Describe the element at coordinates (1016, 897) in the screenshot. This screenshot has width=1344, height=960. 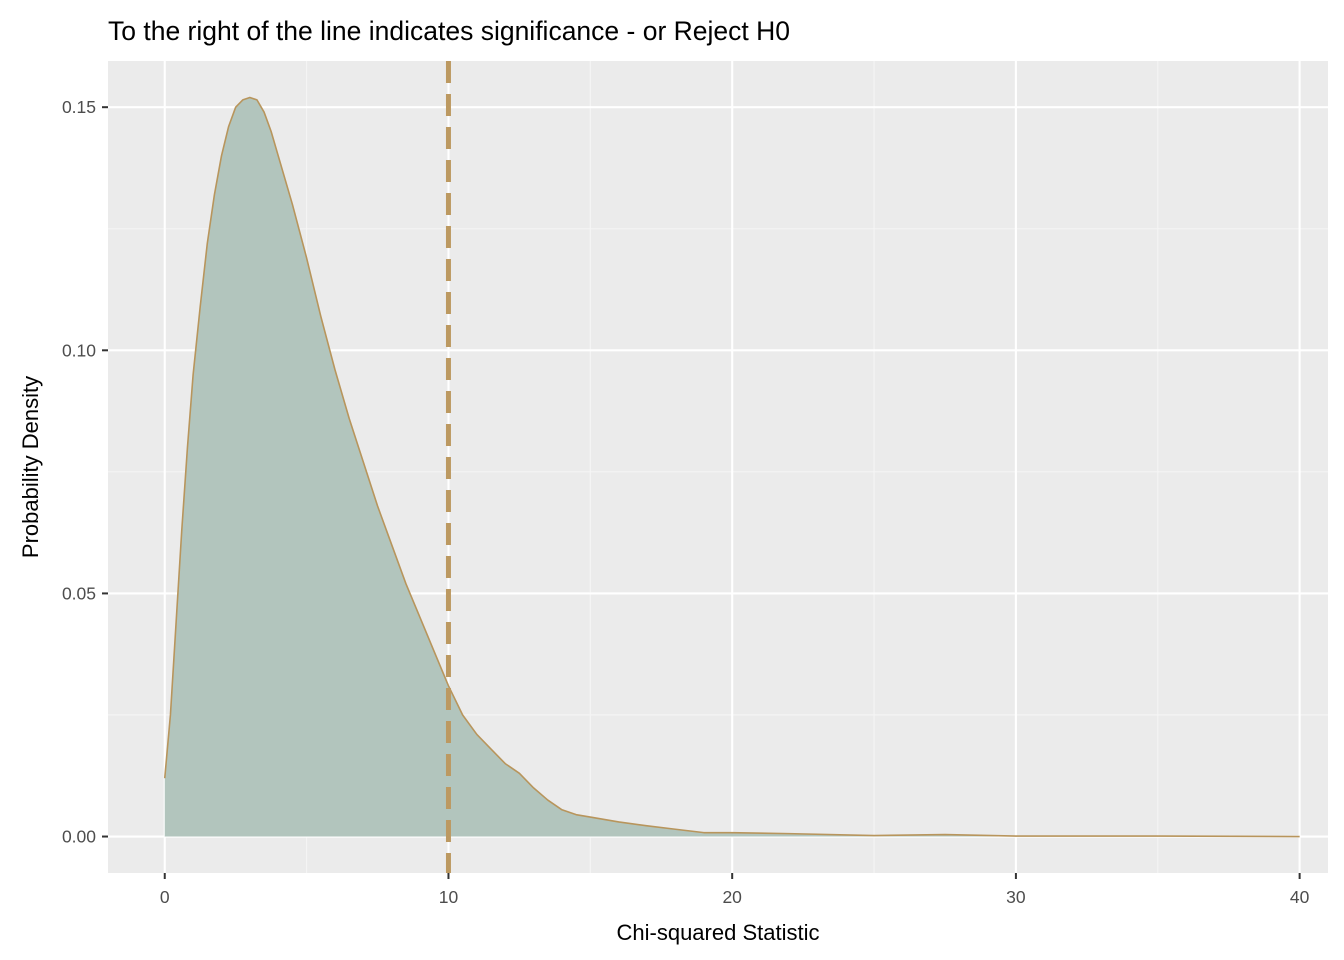
I see `x-tick-label: 30` at that location.